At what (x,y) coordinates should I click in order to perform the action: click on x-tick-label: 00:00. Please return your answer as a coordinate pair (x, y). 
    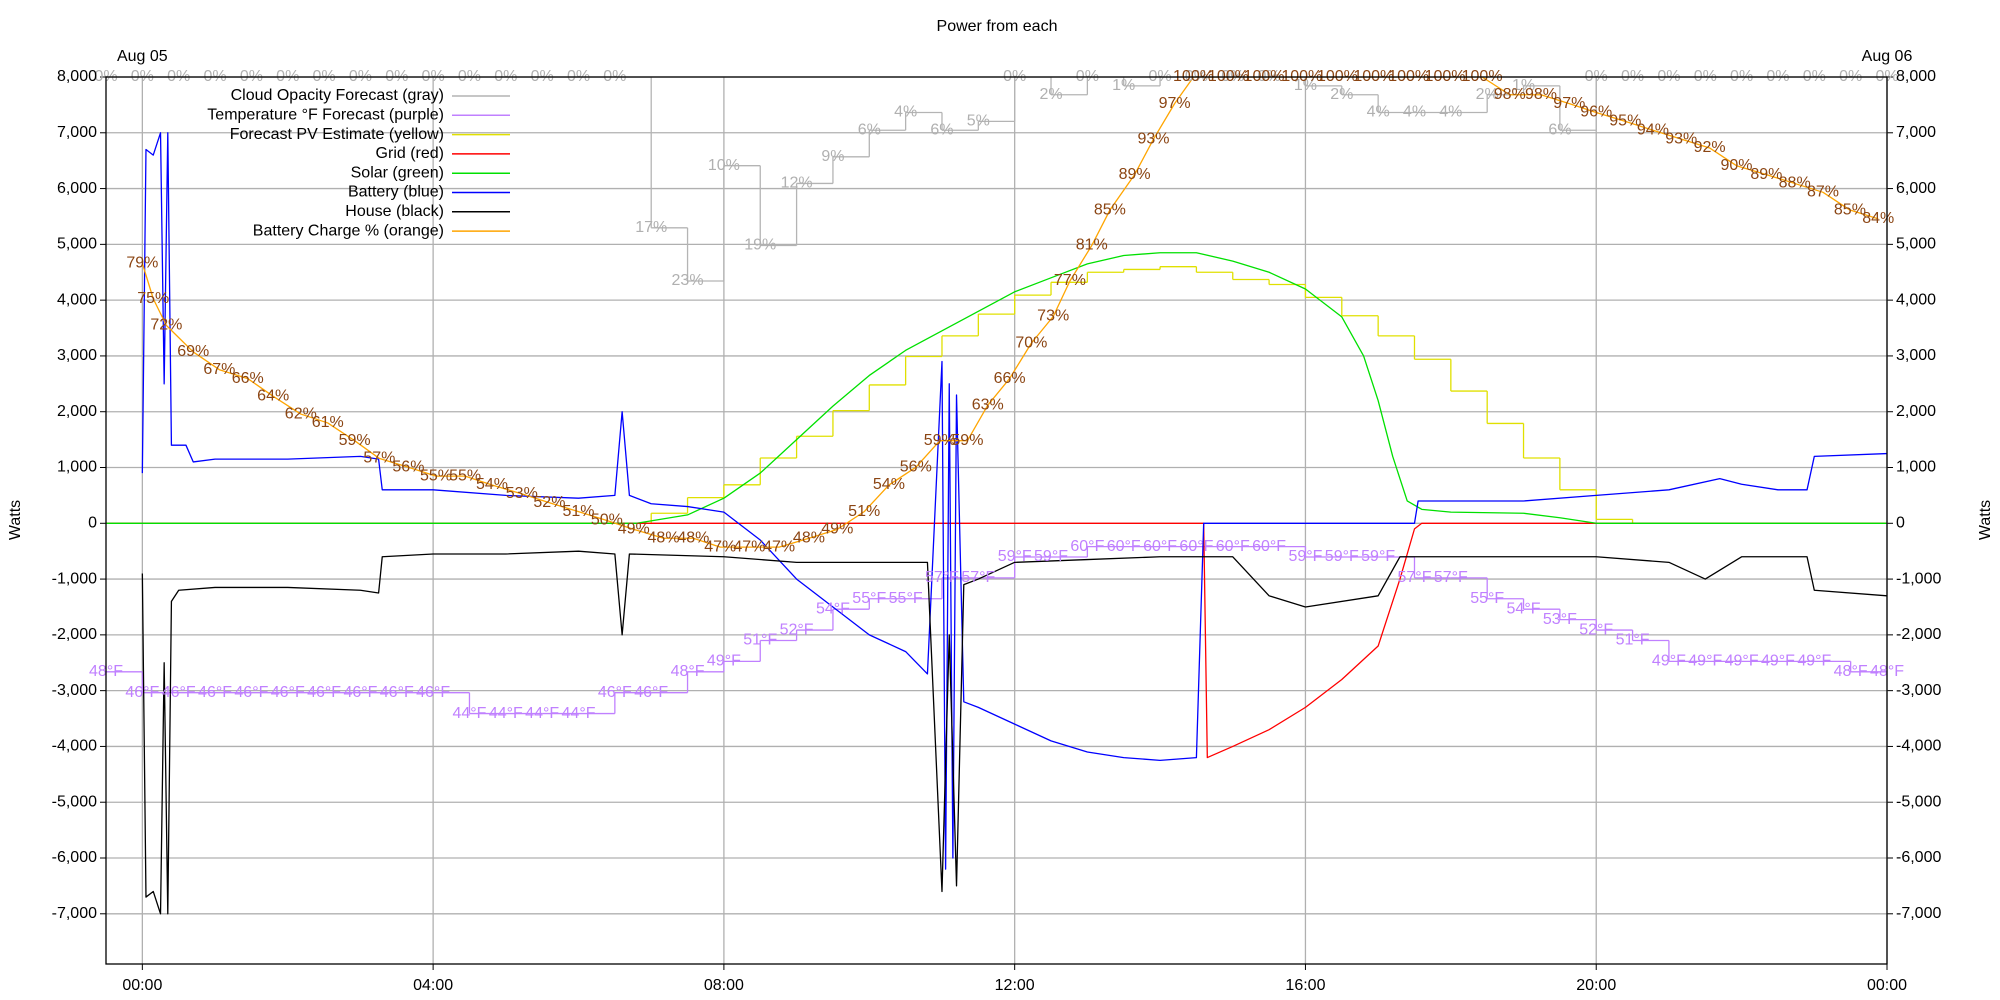
    Looking at the image, I should click on (142, 985).